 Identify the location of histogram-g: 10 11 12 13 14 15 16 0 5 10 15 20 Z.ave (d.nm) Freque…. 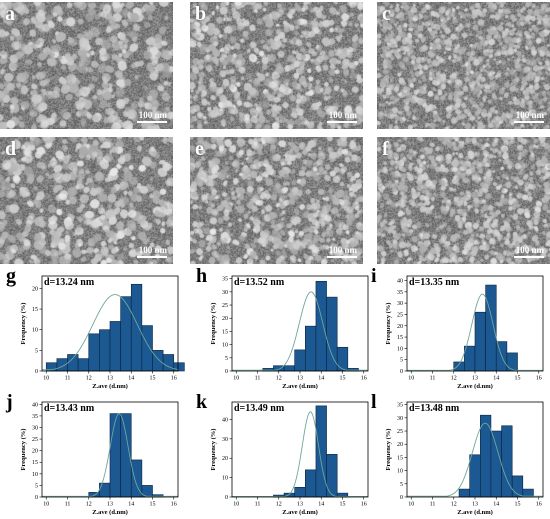
(96, 328).